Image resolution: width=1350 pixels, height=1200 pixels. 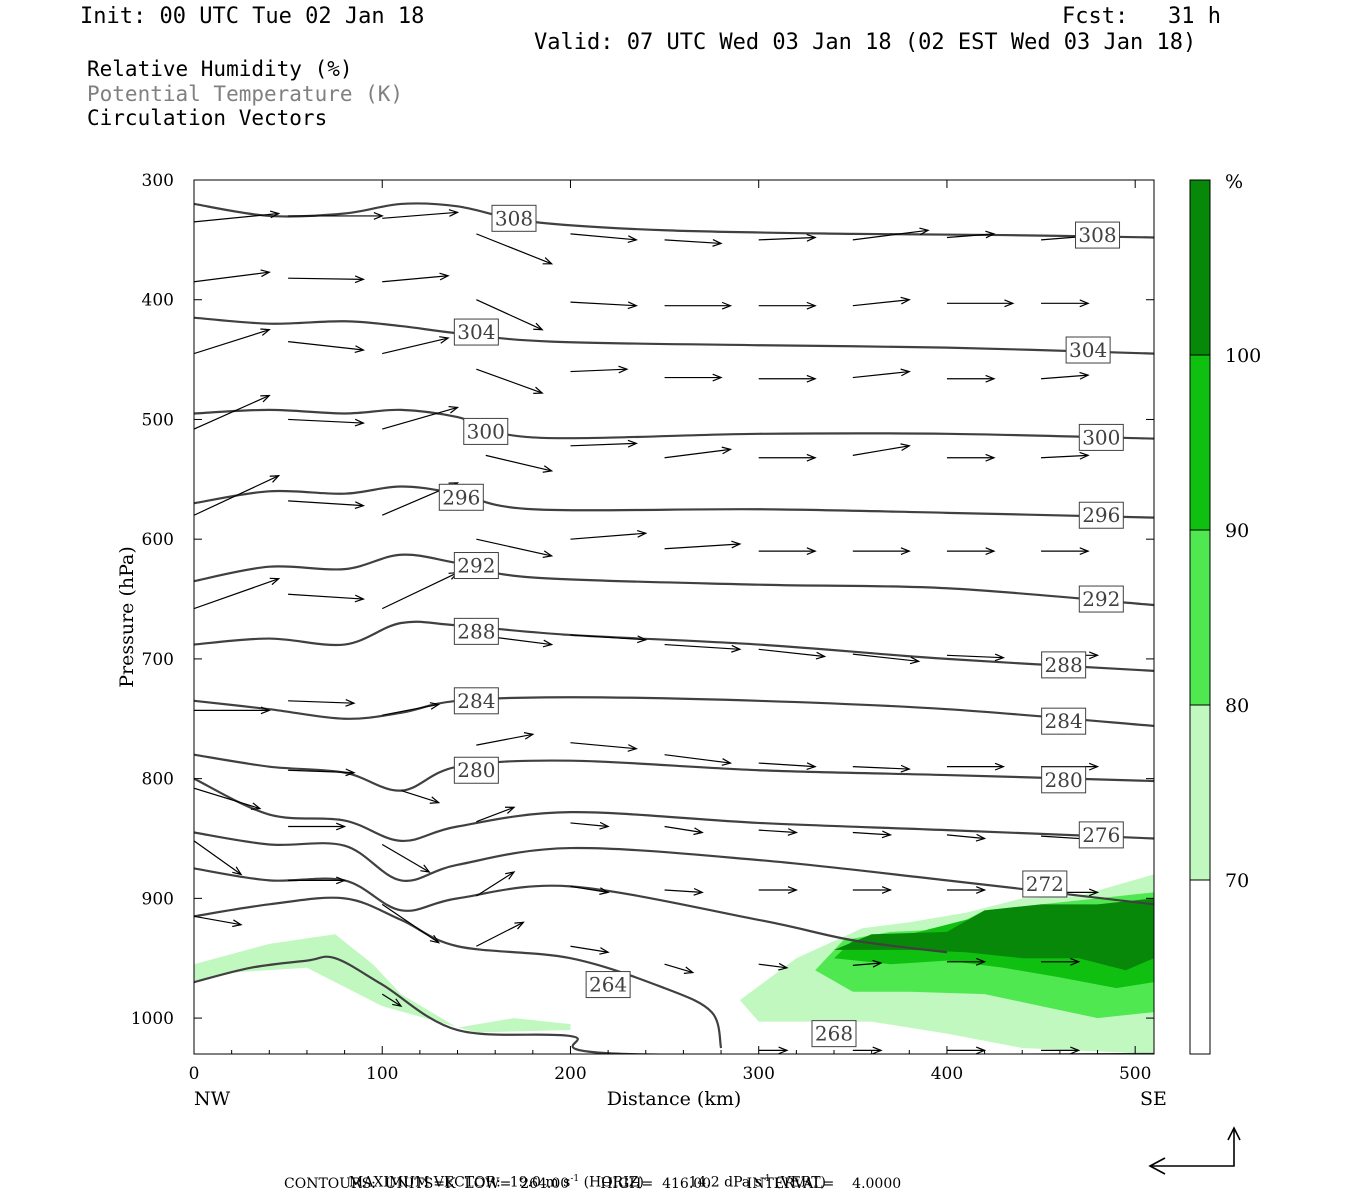 I want to click on y-tick-label: 900, so click(x=158, y=899).